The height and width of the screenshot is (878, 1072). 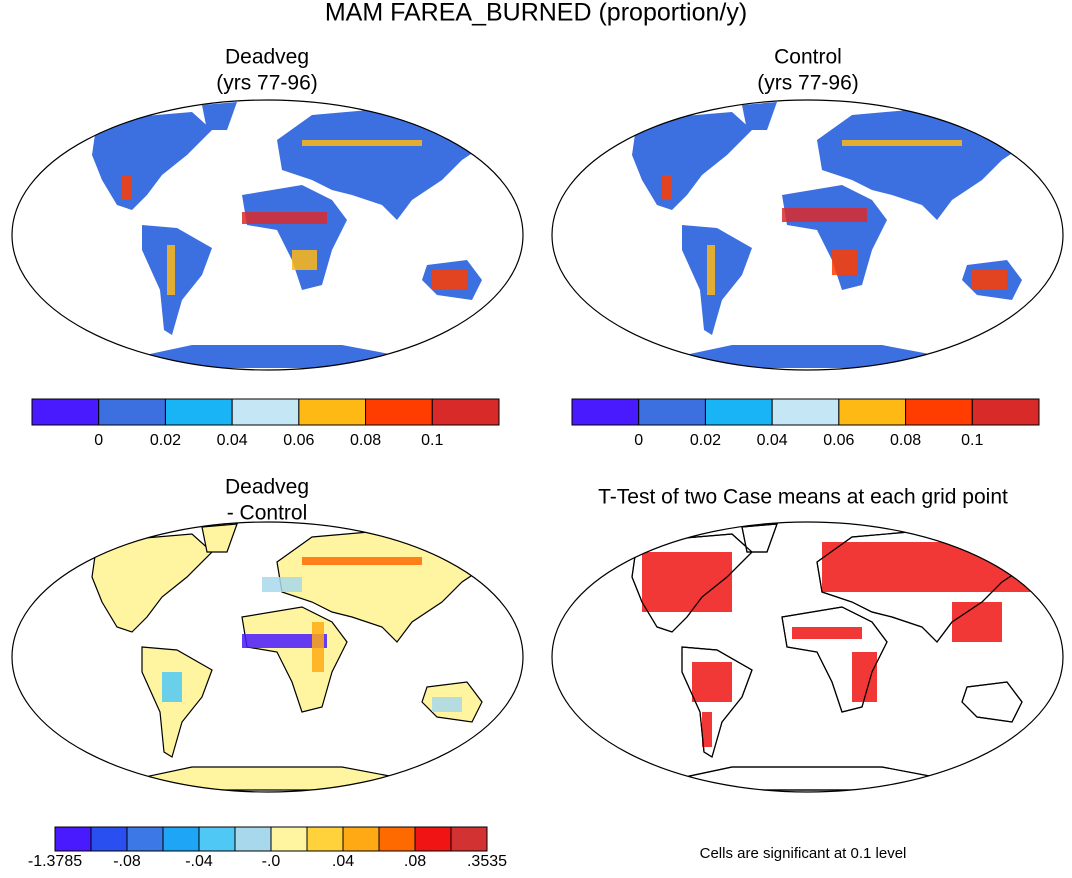 What do you see at coordinates (487, 861) in the screenshot?
I see `colorbar-label: .3535` at bounding box center [487, 861].